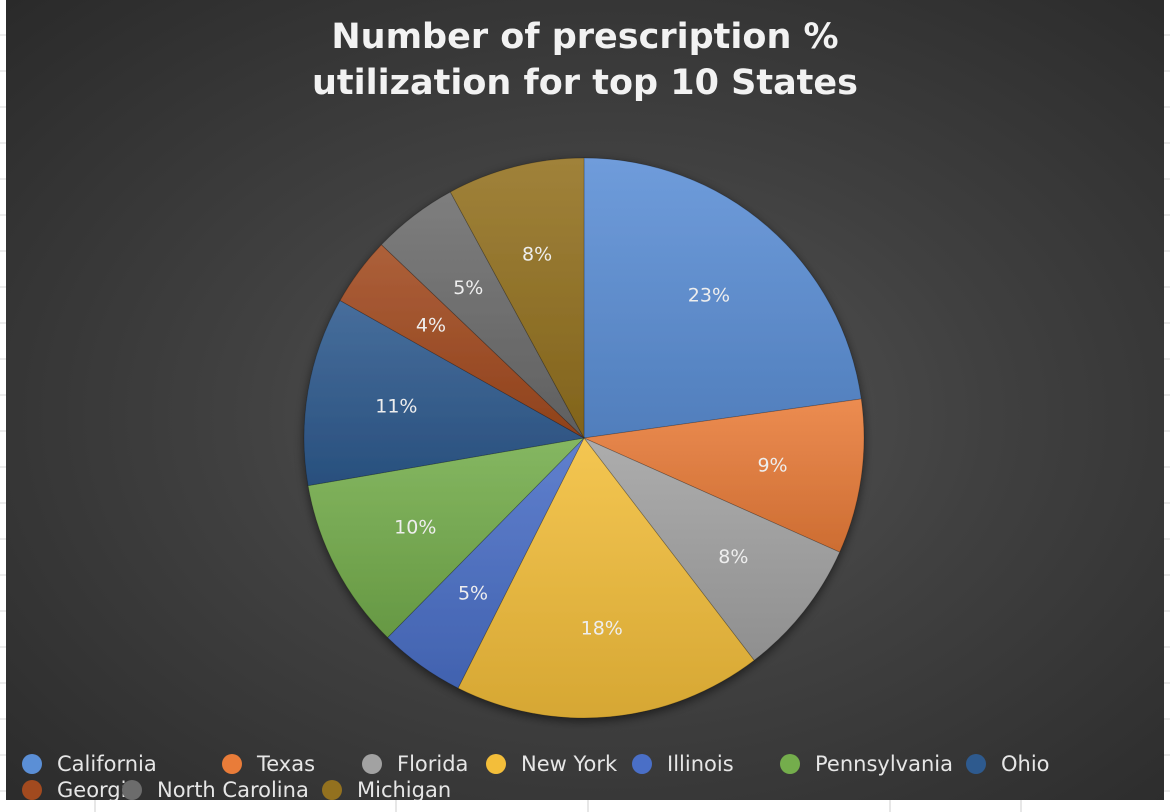  What do you see at coordinates (709, 295) in the screenshot?
I see `data-label-california: 23%` at bounding box center [709, 295].